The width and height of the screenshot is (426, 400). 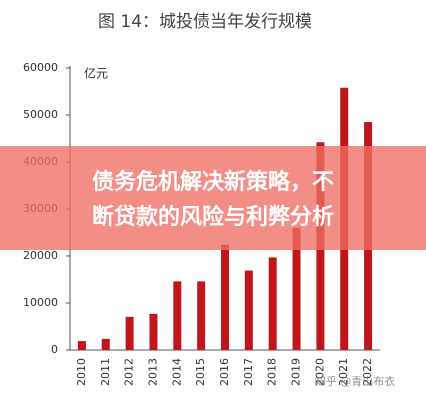 What do you see at coordinates (296, 372) in the screenshot?
I see `x-tick-label: 2019` at bounding box center [296, 372].